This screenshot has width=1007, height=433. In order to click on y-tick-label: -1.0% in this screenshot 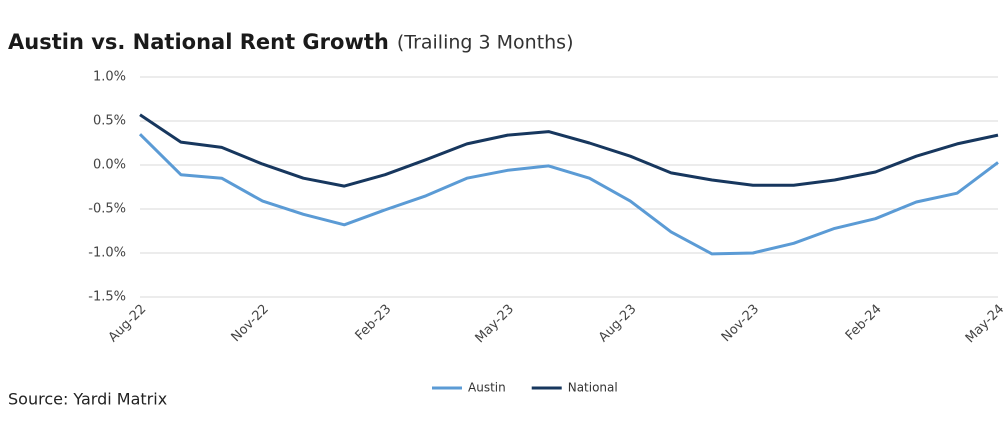, I will do `click(107, 253)`.